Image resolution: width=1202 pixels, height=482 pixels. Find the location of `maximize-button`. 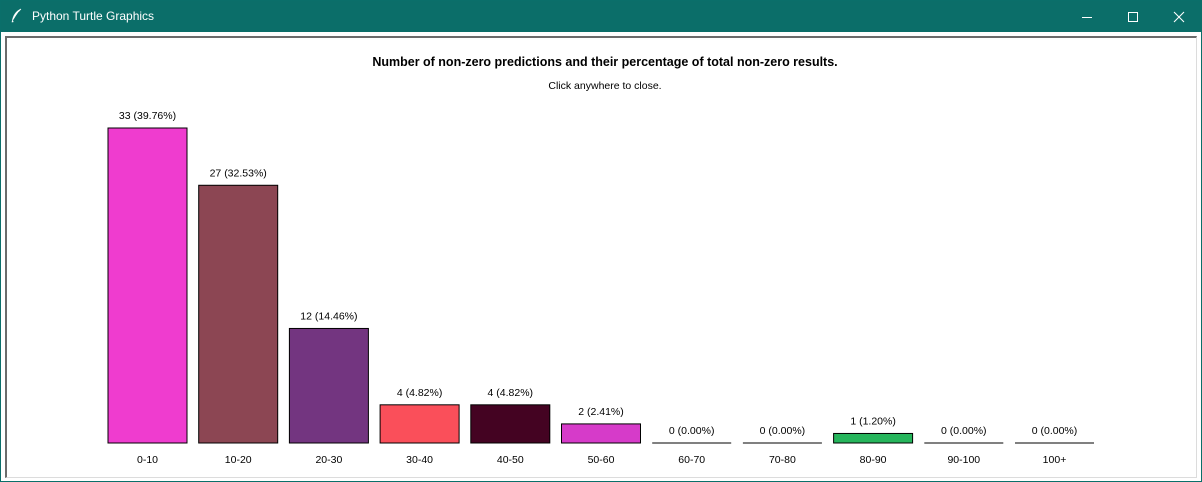

maximize-button is located at coordinates (1133, 16).